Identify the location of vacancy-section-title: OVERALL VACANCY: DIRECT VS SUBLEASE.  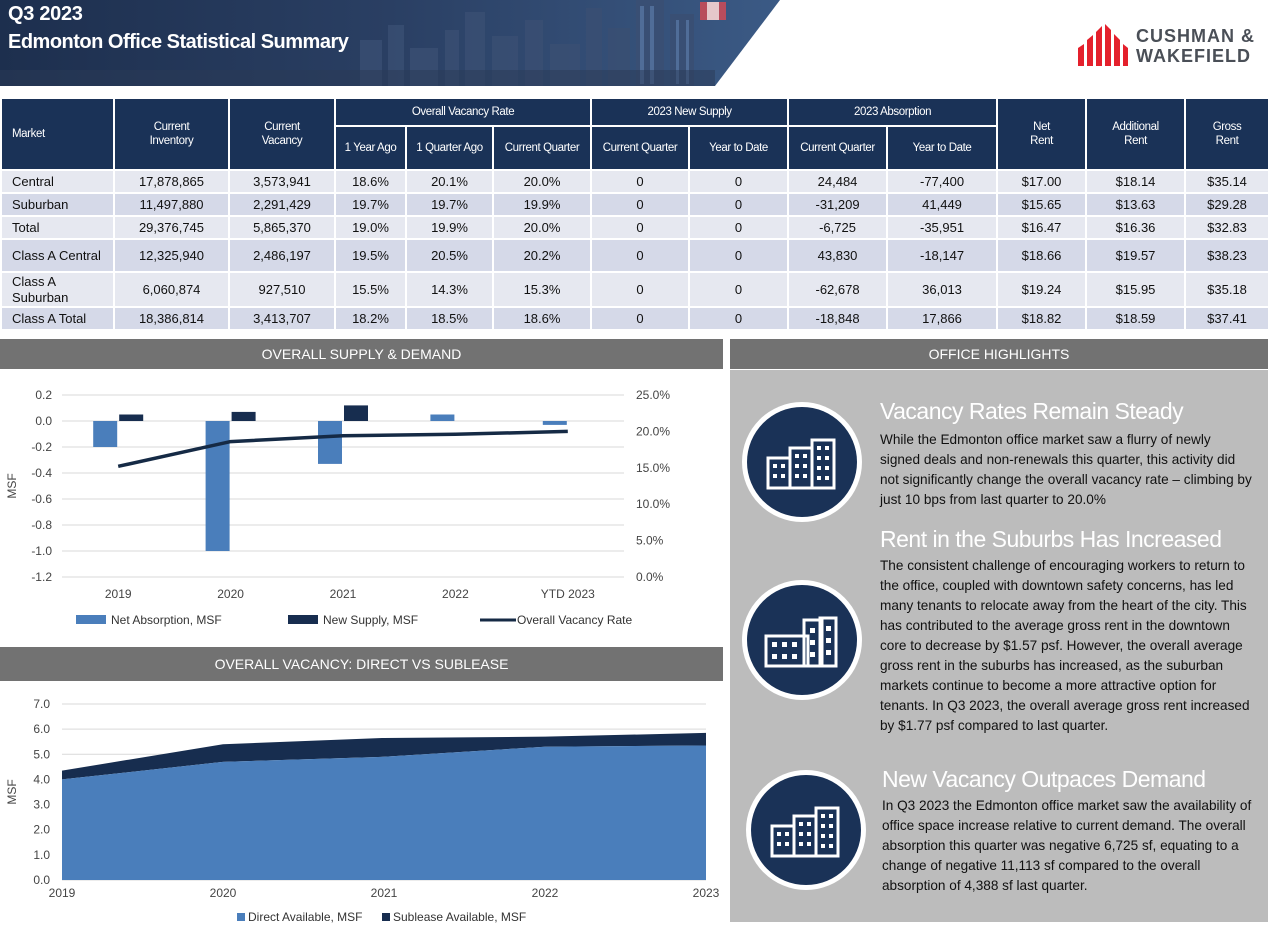
(361, 664).